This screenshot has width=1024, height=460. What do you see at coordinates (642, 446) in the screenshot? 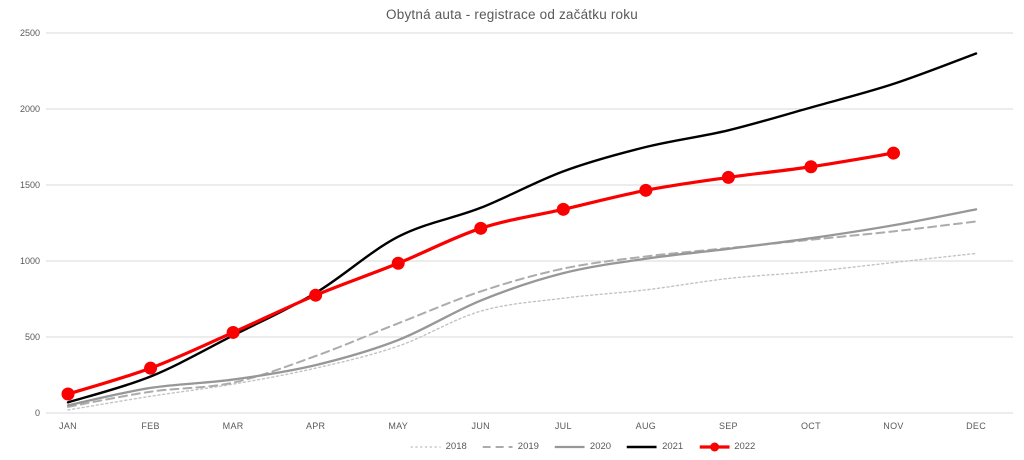
I see `legend-sample-2021` at bounding box center [642, 446].